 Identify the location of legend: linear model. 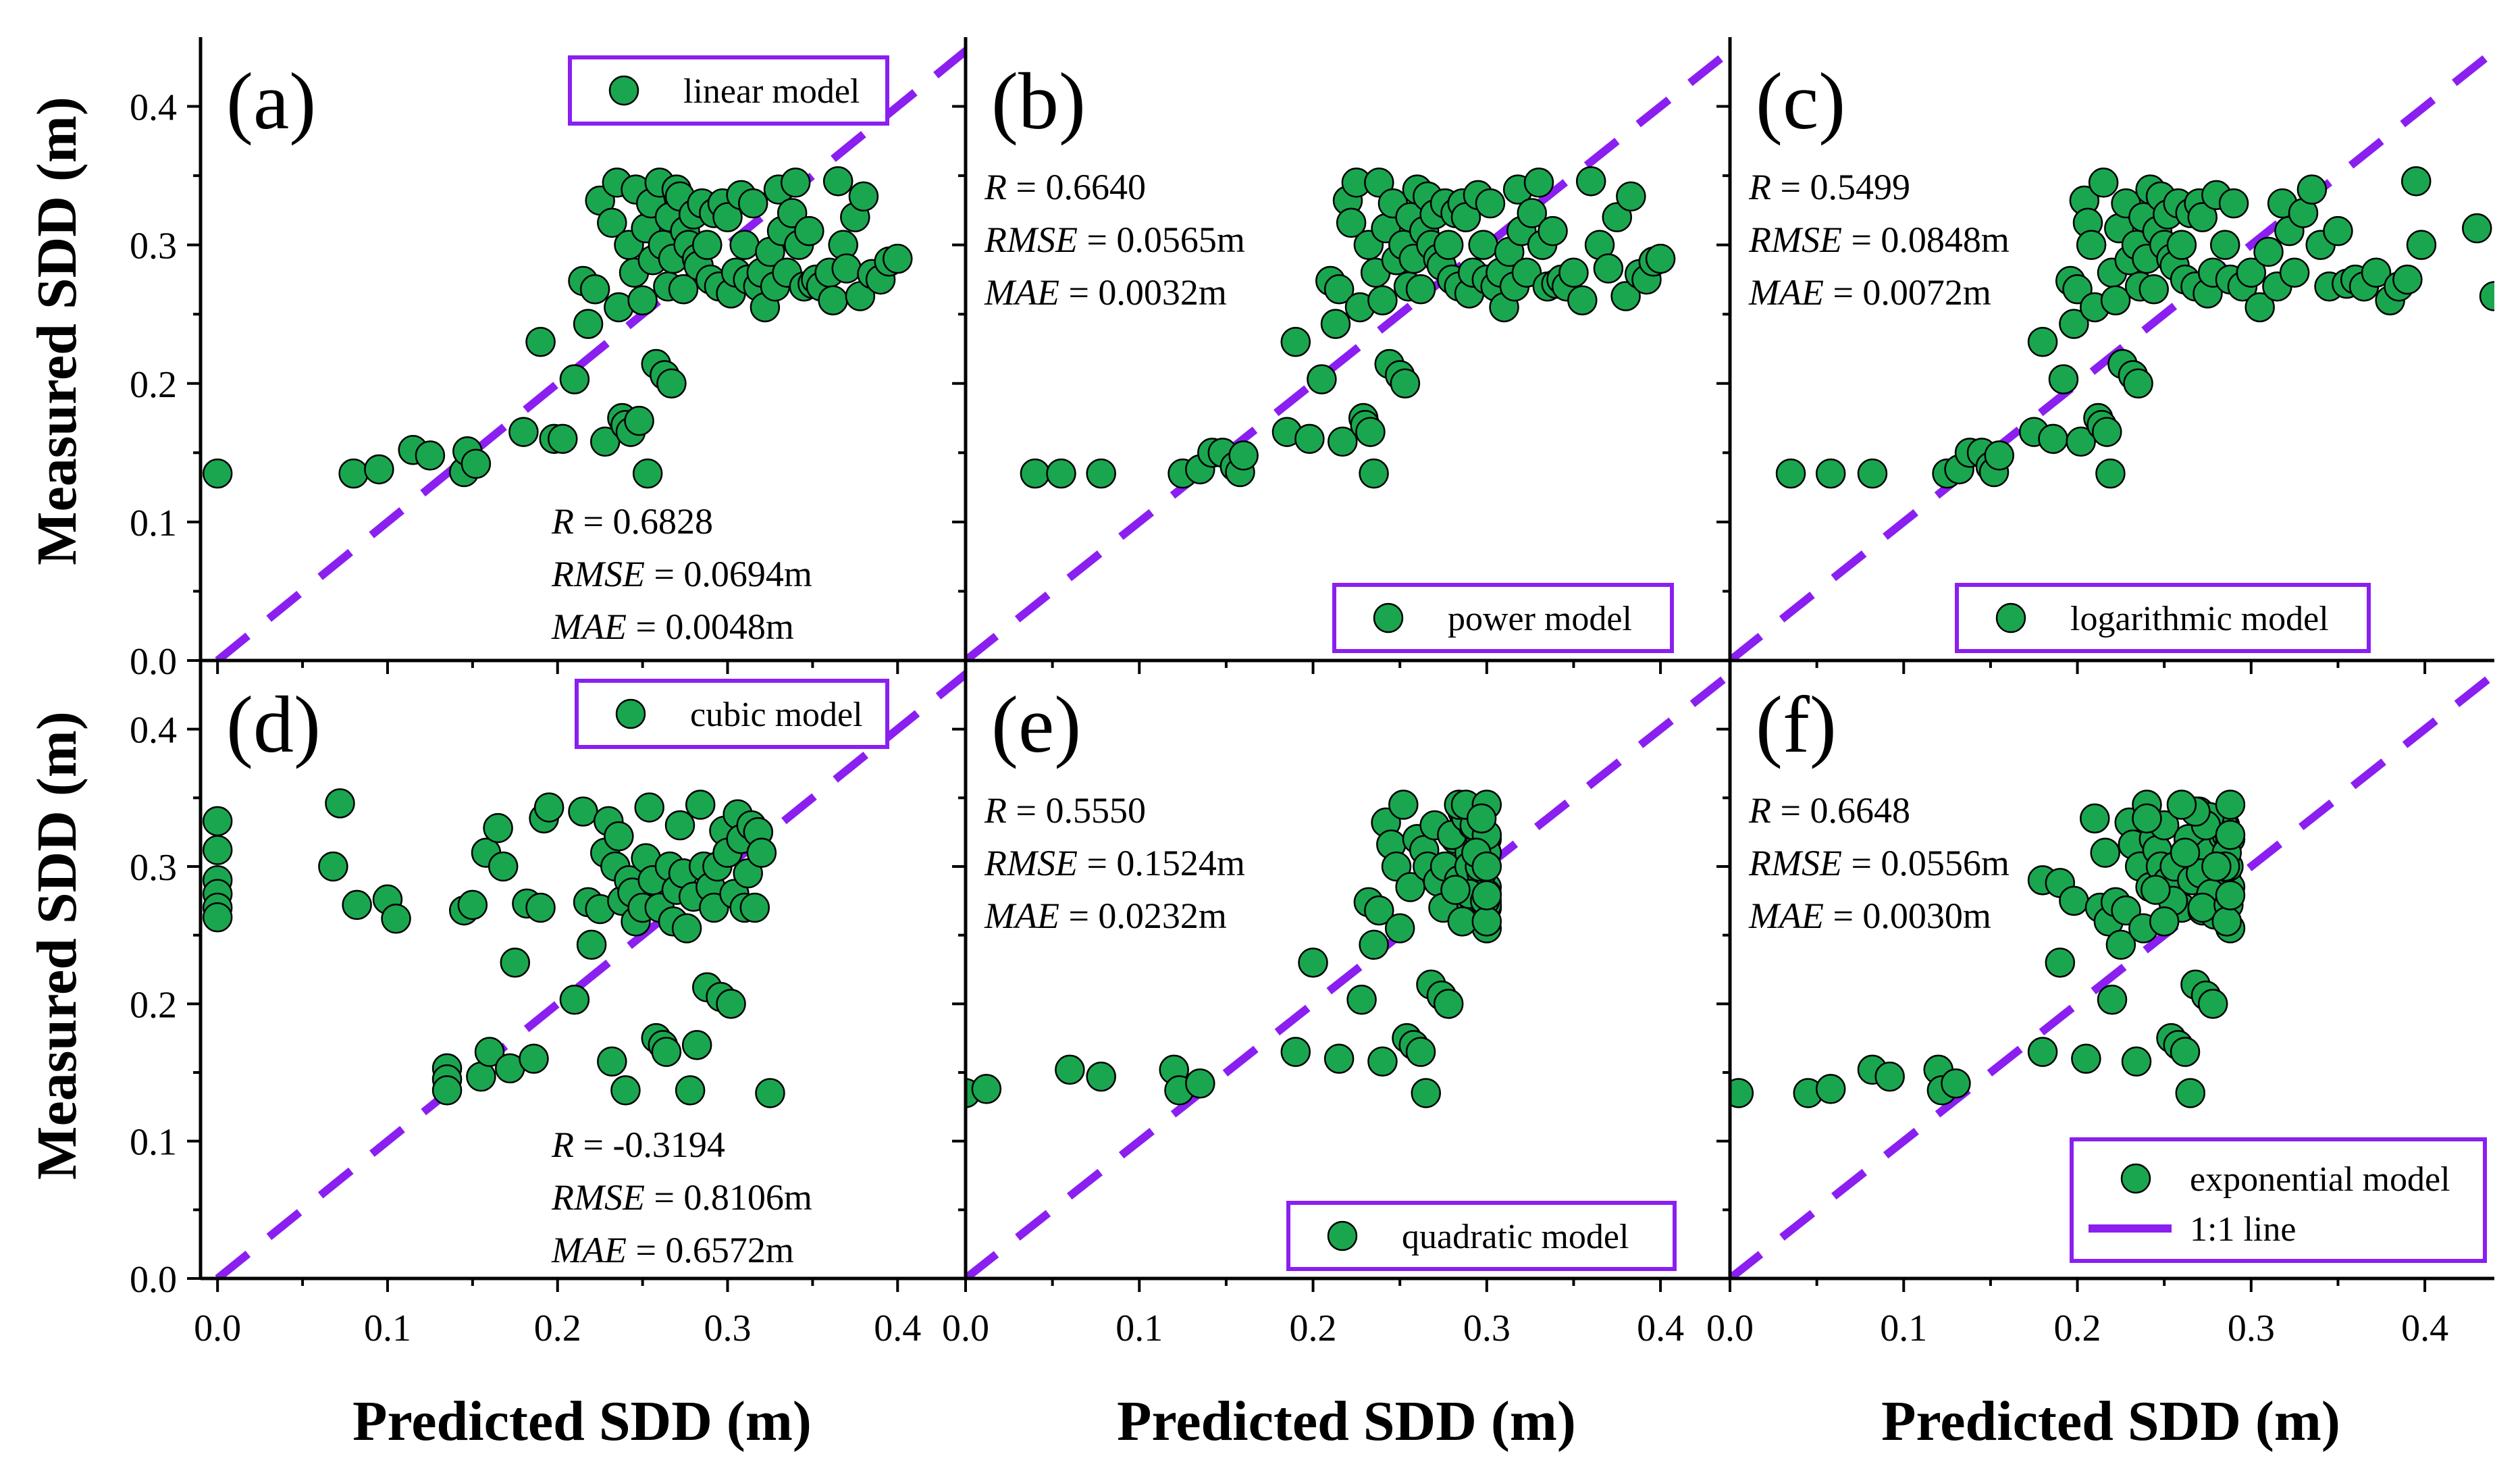
(728, 90).